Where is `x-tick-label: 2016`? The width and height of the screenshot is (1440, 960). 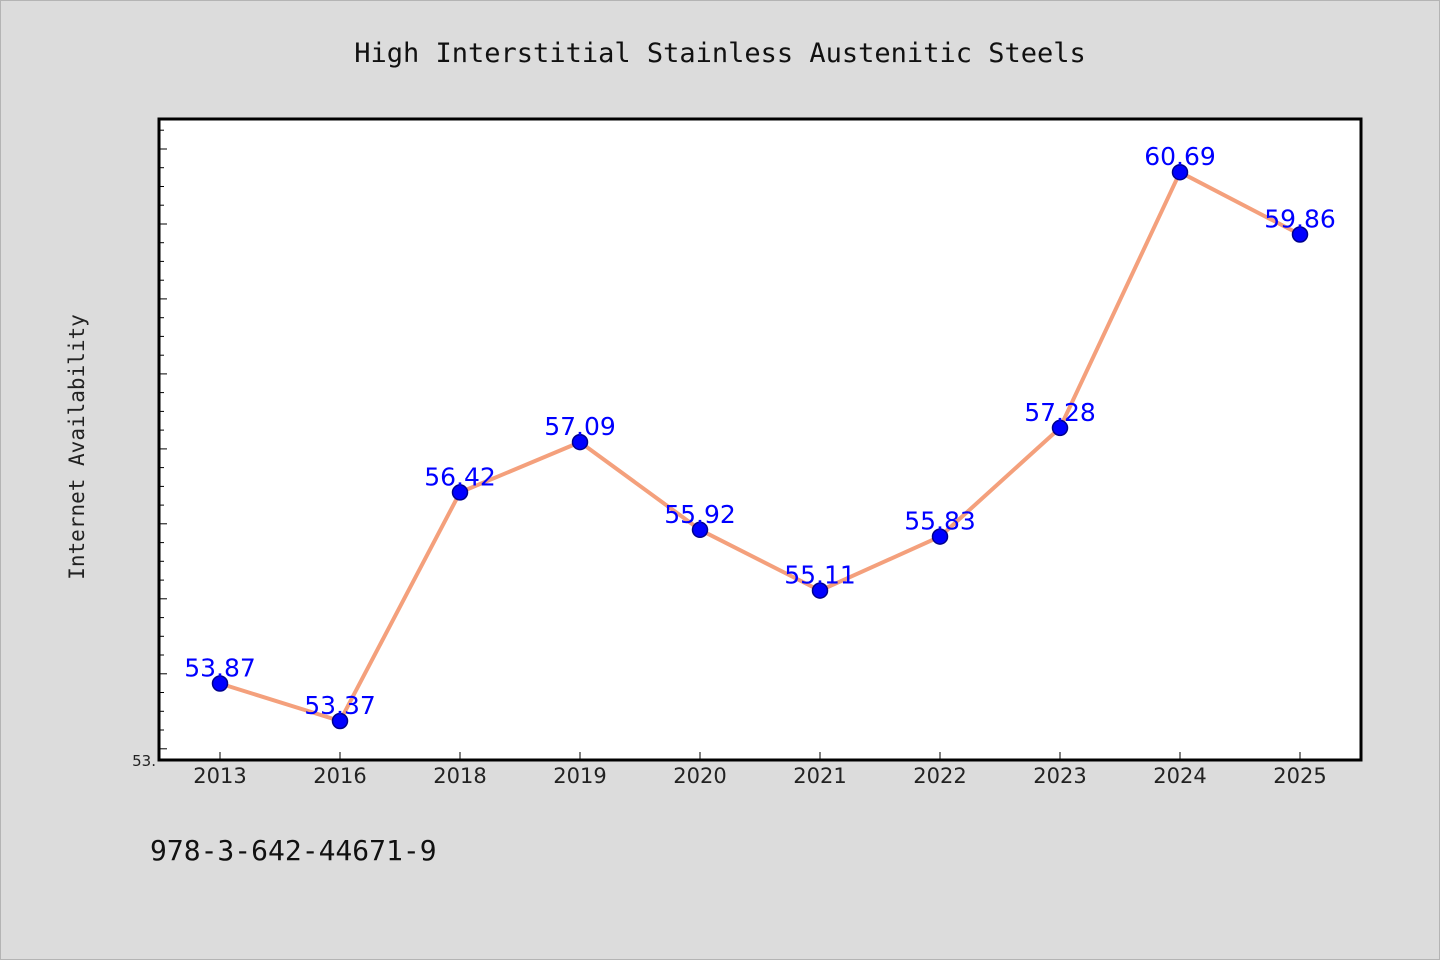
x-tick-label: 2016 is located at coordinates (339, 776).